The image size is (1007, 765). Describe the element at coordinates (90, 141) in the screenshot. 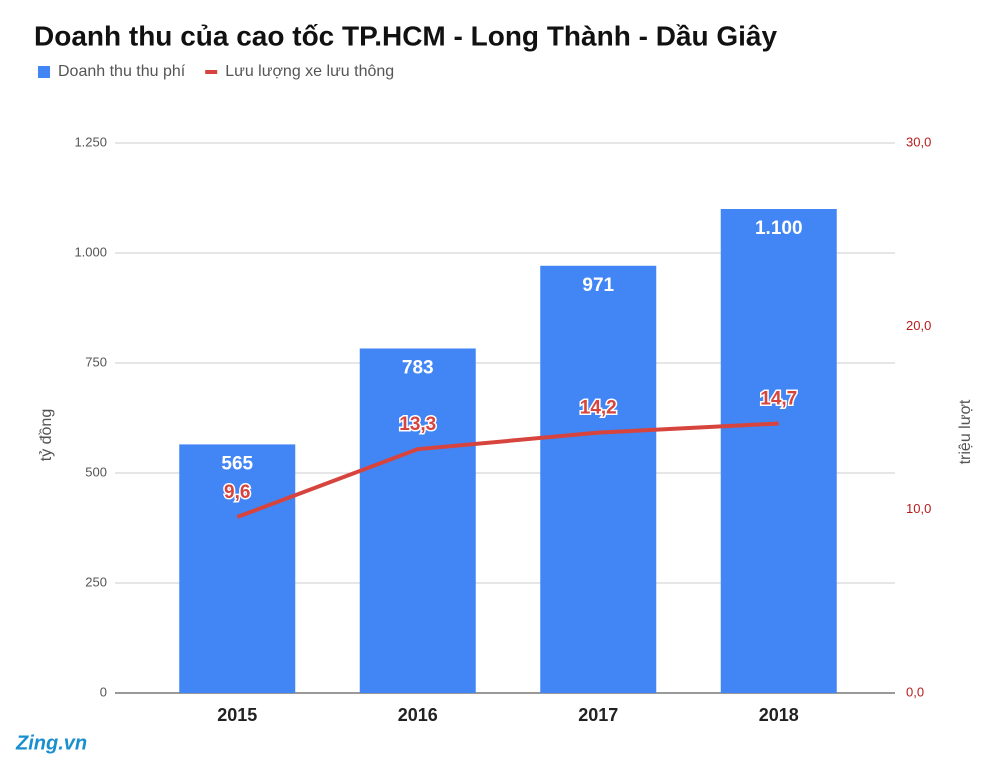

I see `y-tick-label: 1.250` at that location.